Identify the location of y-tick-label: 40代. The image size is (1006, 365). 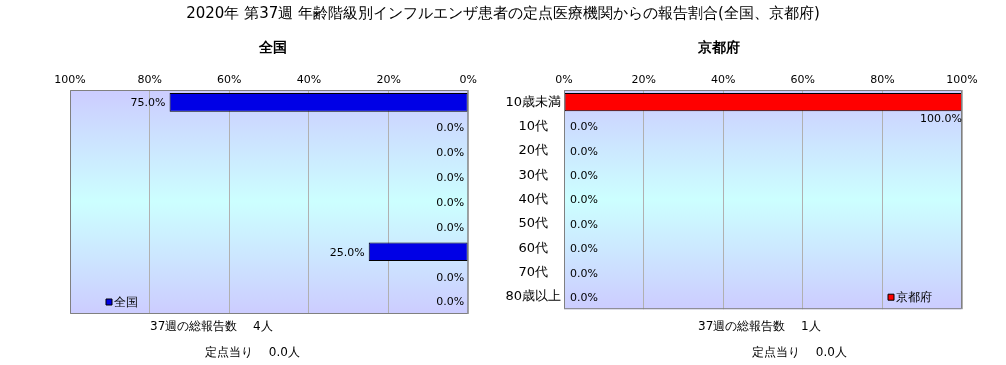
(533, 198).